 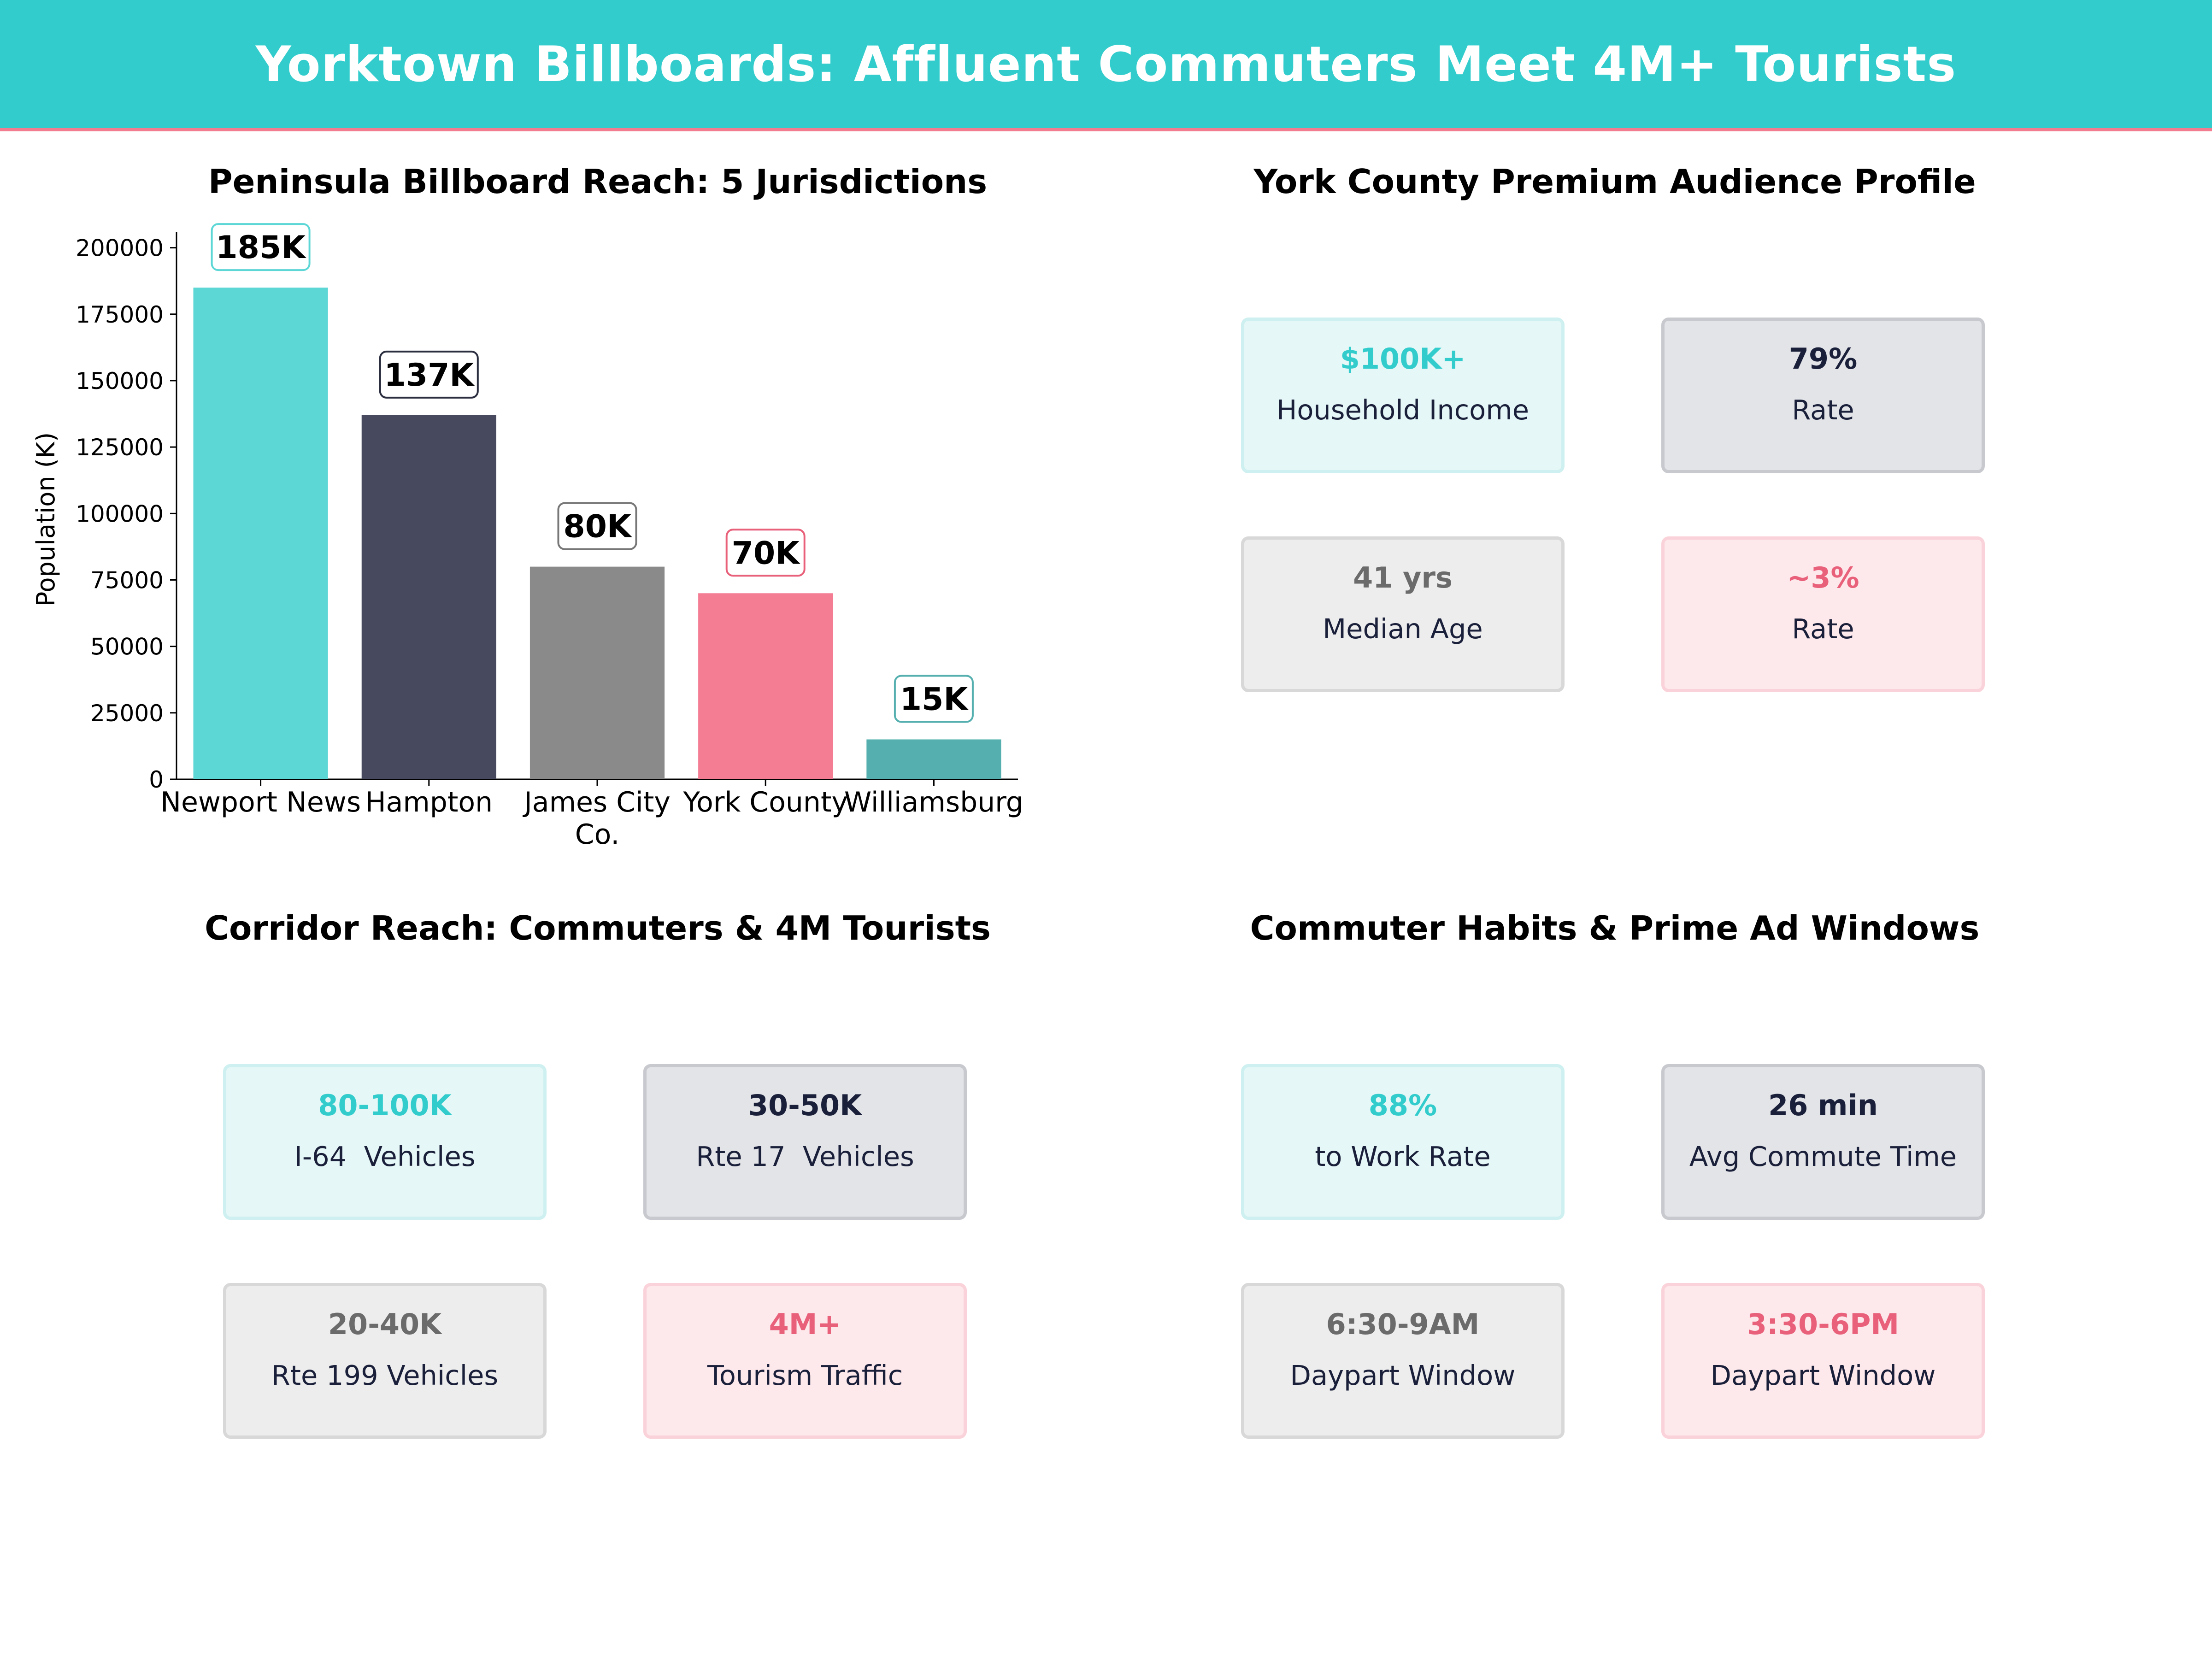 I want to click on data-label: 185K, so click(x=261, y=247).